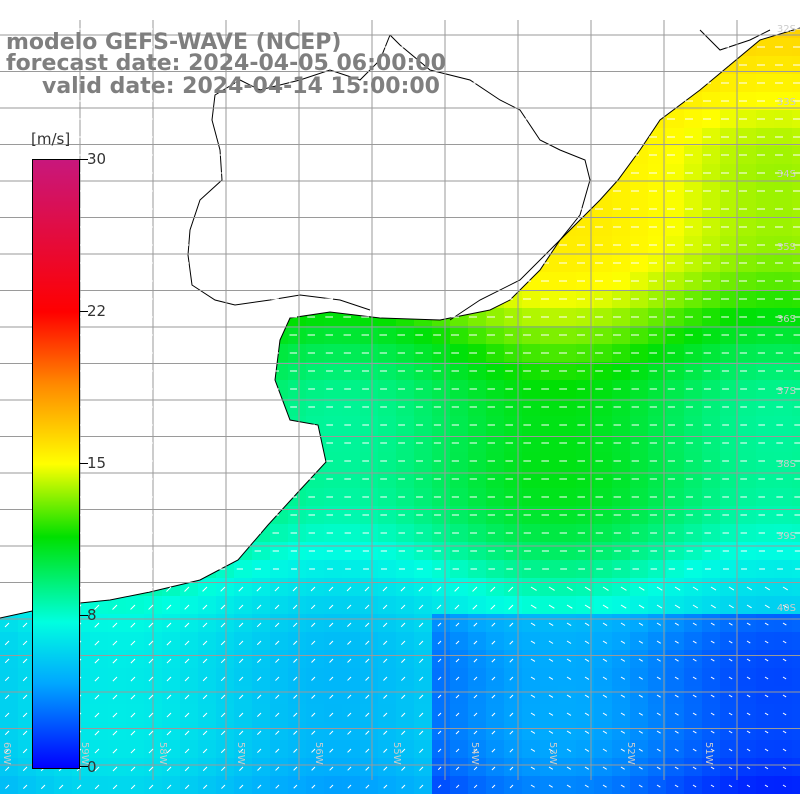 This screenshot has height=800, width=800. What do you see at coordinates (786, 536) in the screenshot?
I see `latitude-label: 39S` at bounding box center [786, 536].